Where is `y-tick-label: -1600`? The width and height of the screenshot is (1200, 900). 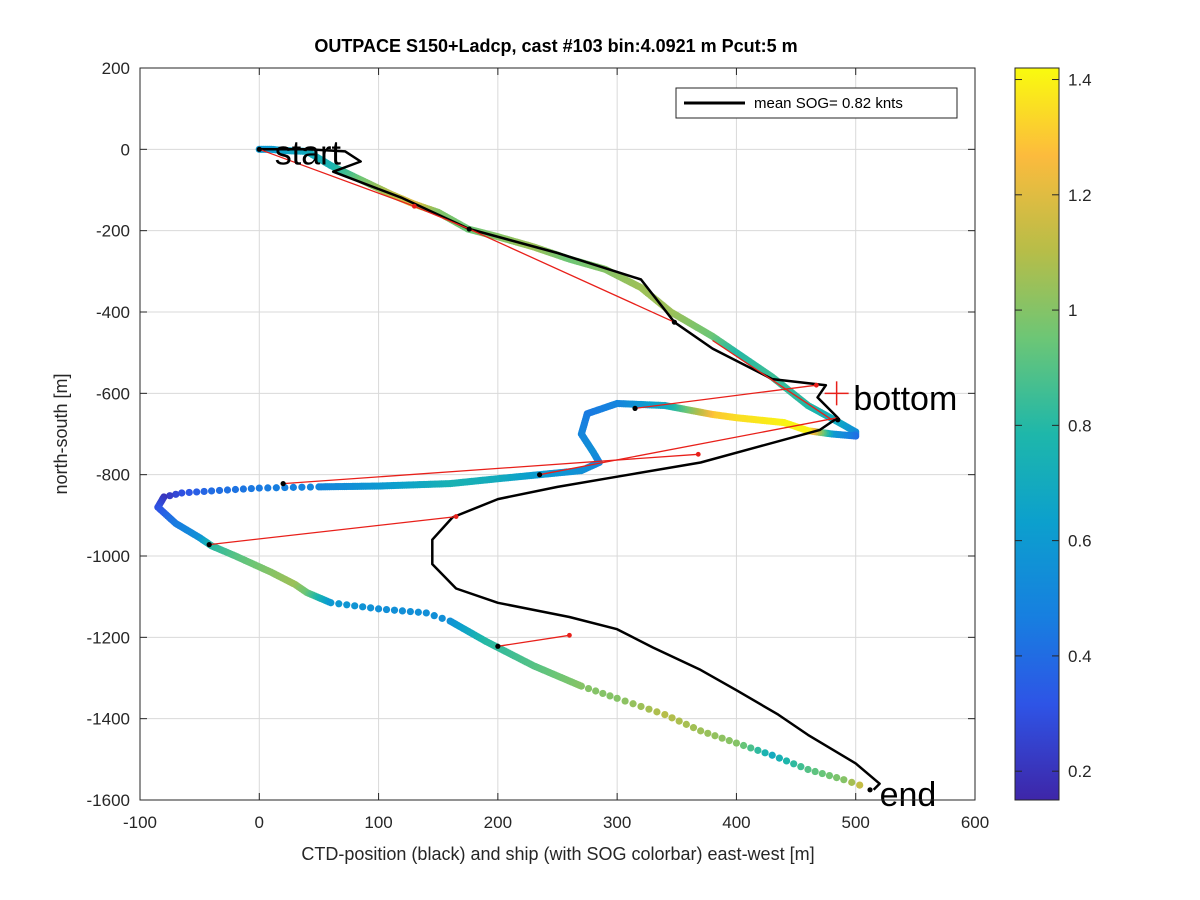 y-tick-label: -1600 is located at coordinates (108, 800).